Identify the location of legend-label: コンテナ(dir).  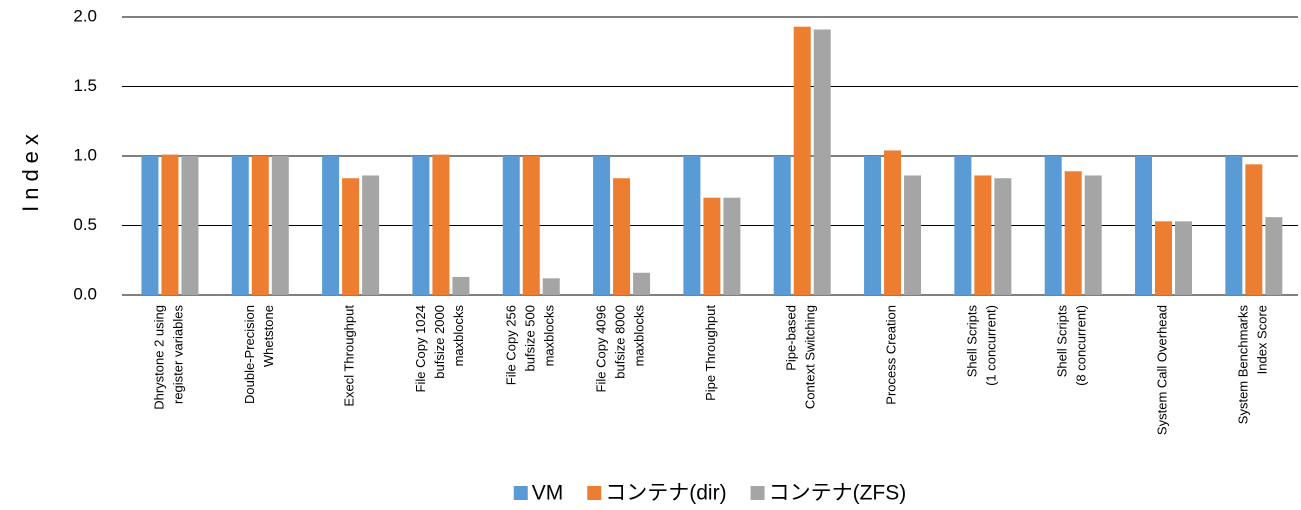
(665, 493).